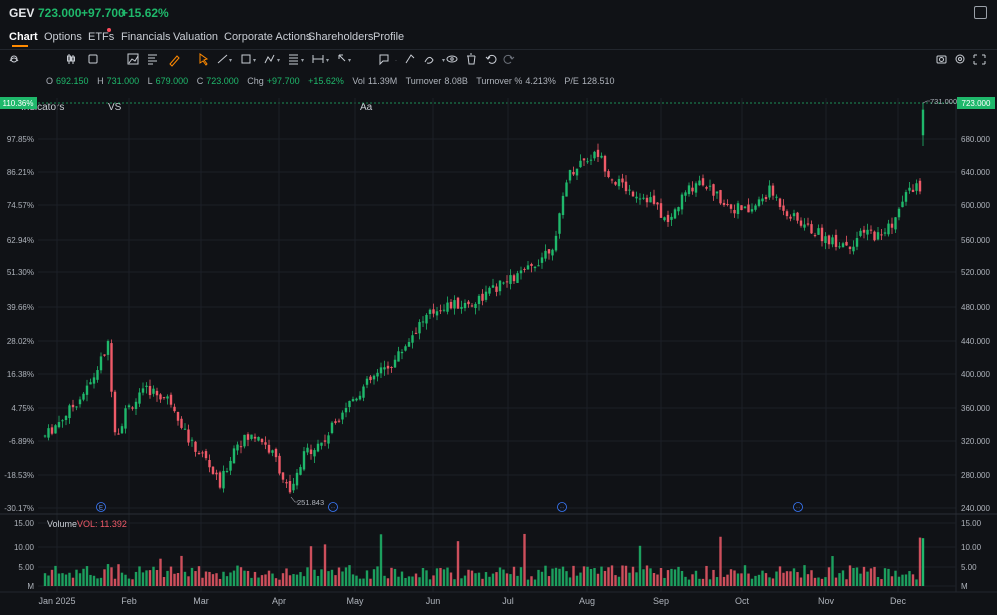  Describe the element at coordinates (196, 37) in the screenshot. I see `tab-valuation: Valuation` at that location.